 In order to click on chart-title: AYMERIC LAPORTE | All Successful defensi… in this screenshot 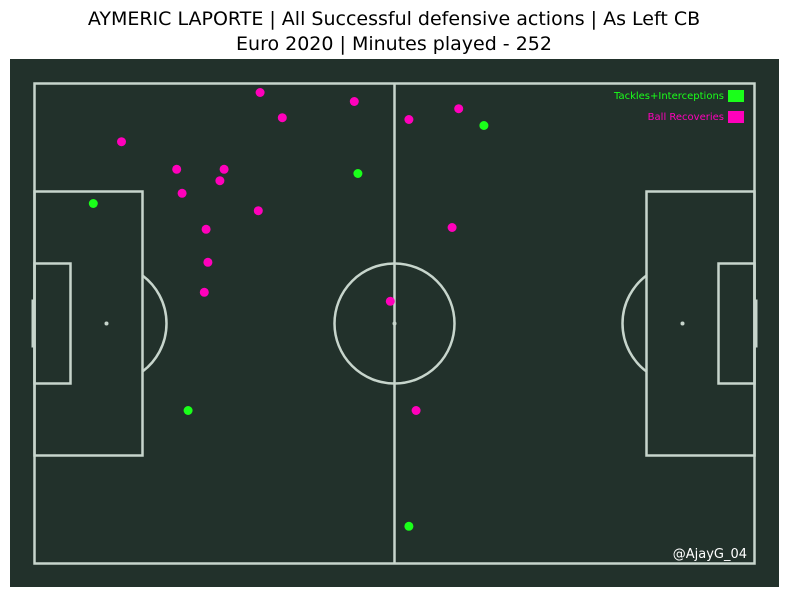, I will do `click(394, 19)`.